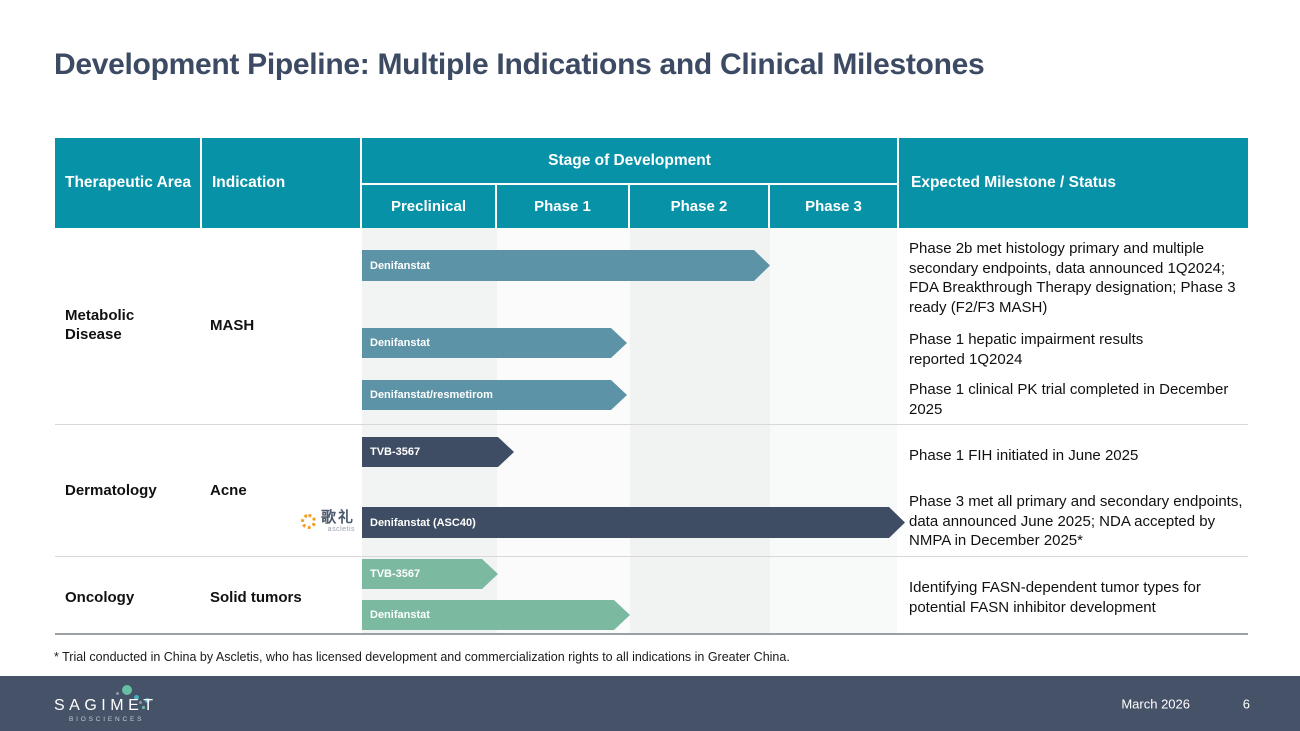 Image resolution: width=1300 pixels, height=731 pixels. What do you see at coordinates (494, 395) in the screenshot?
I see `pipeline-bar-denifanstat-resmetirom: Denifanstat/resmetirom` at bounding box center [494, 395].